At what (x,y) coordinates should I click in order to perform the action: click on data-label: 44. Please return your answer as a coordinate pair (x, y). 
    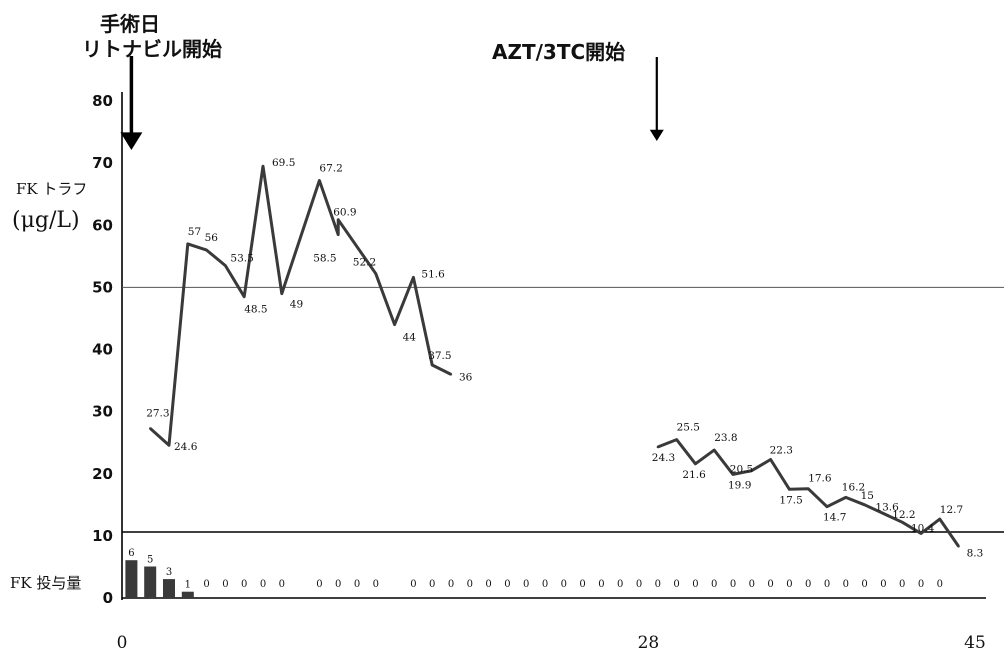
    Looking at the image, I should click on (410, 338).